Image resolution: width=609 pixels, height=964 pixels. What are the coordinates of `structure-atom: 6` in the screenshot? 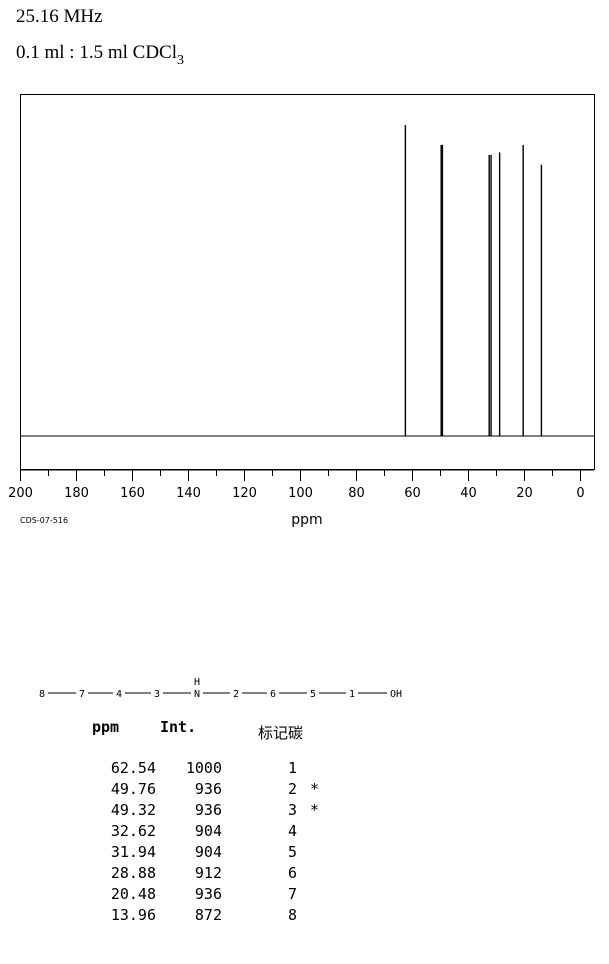 It's located at (273, 694).